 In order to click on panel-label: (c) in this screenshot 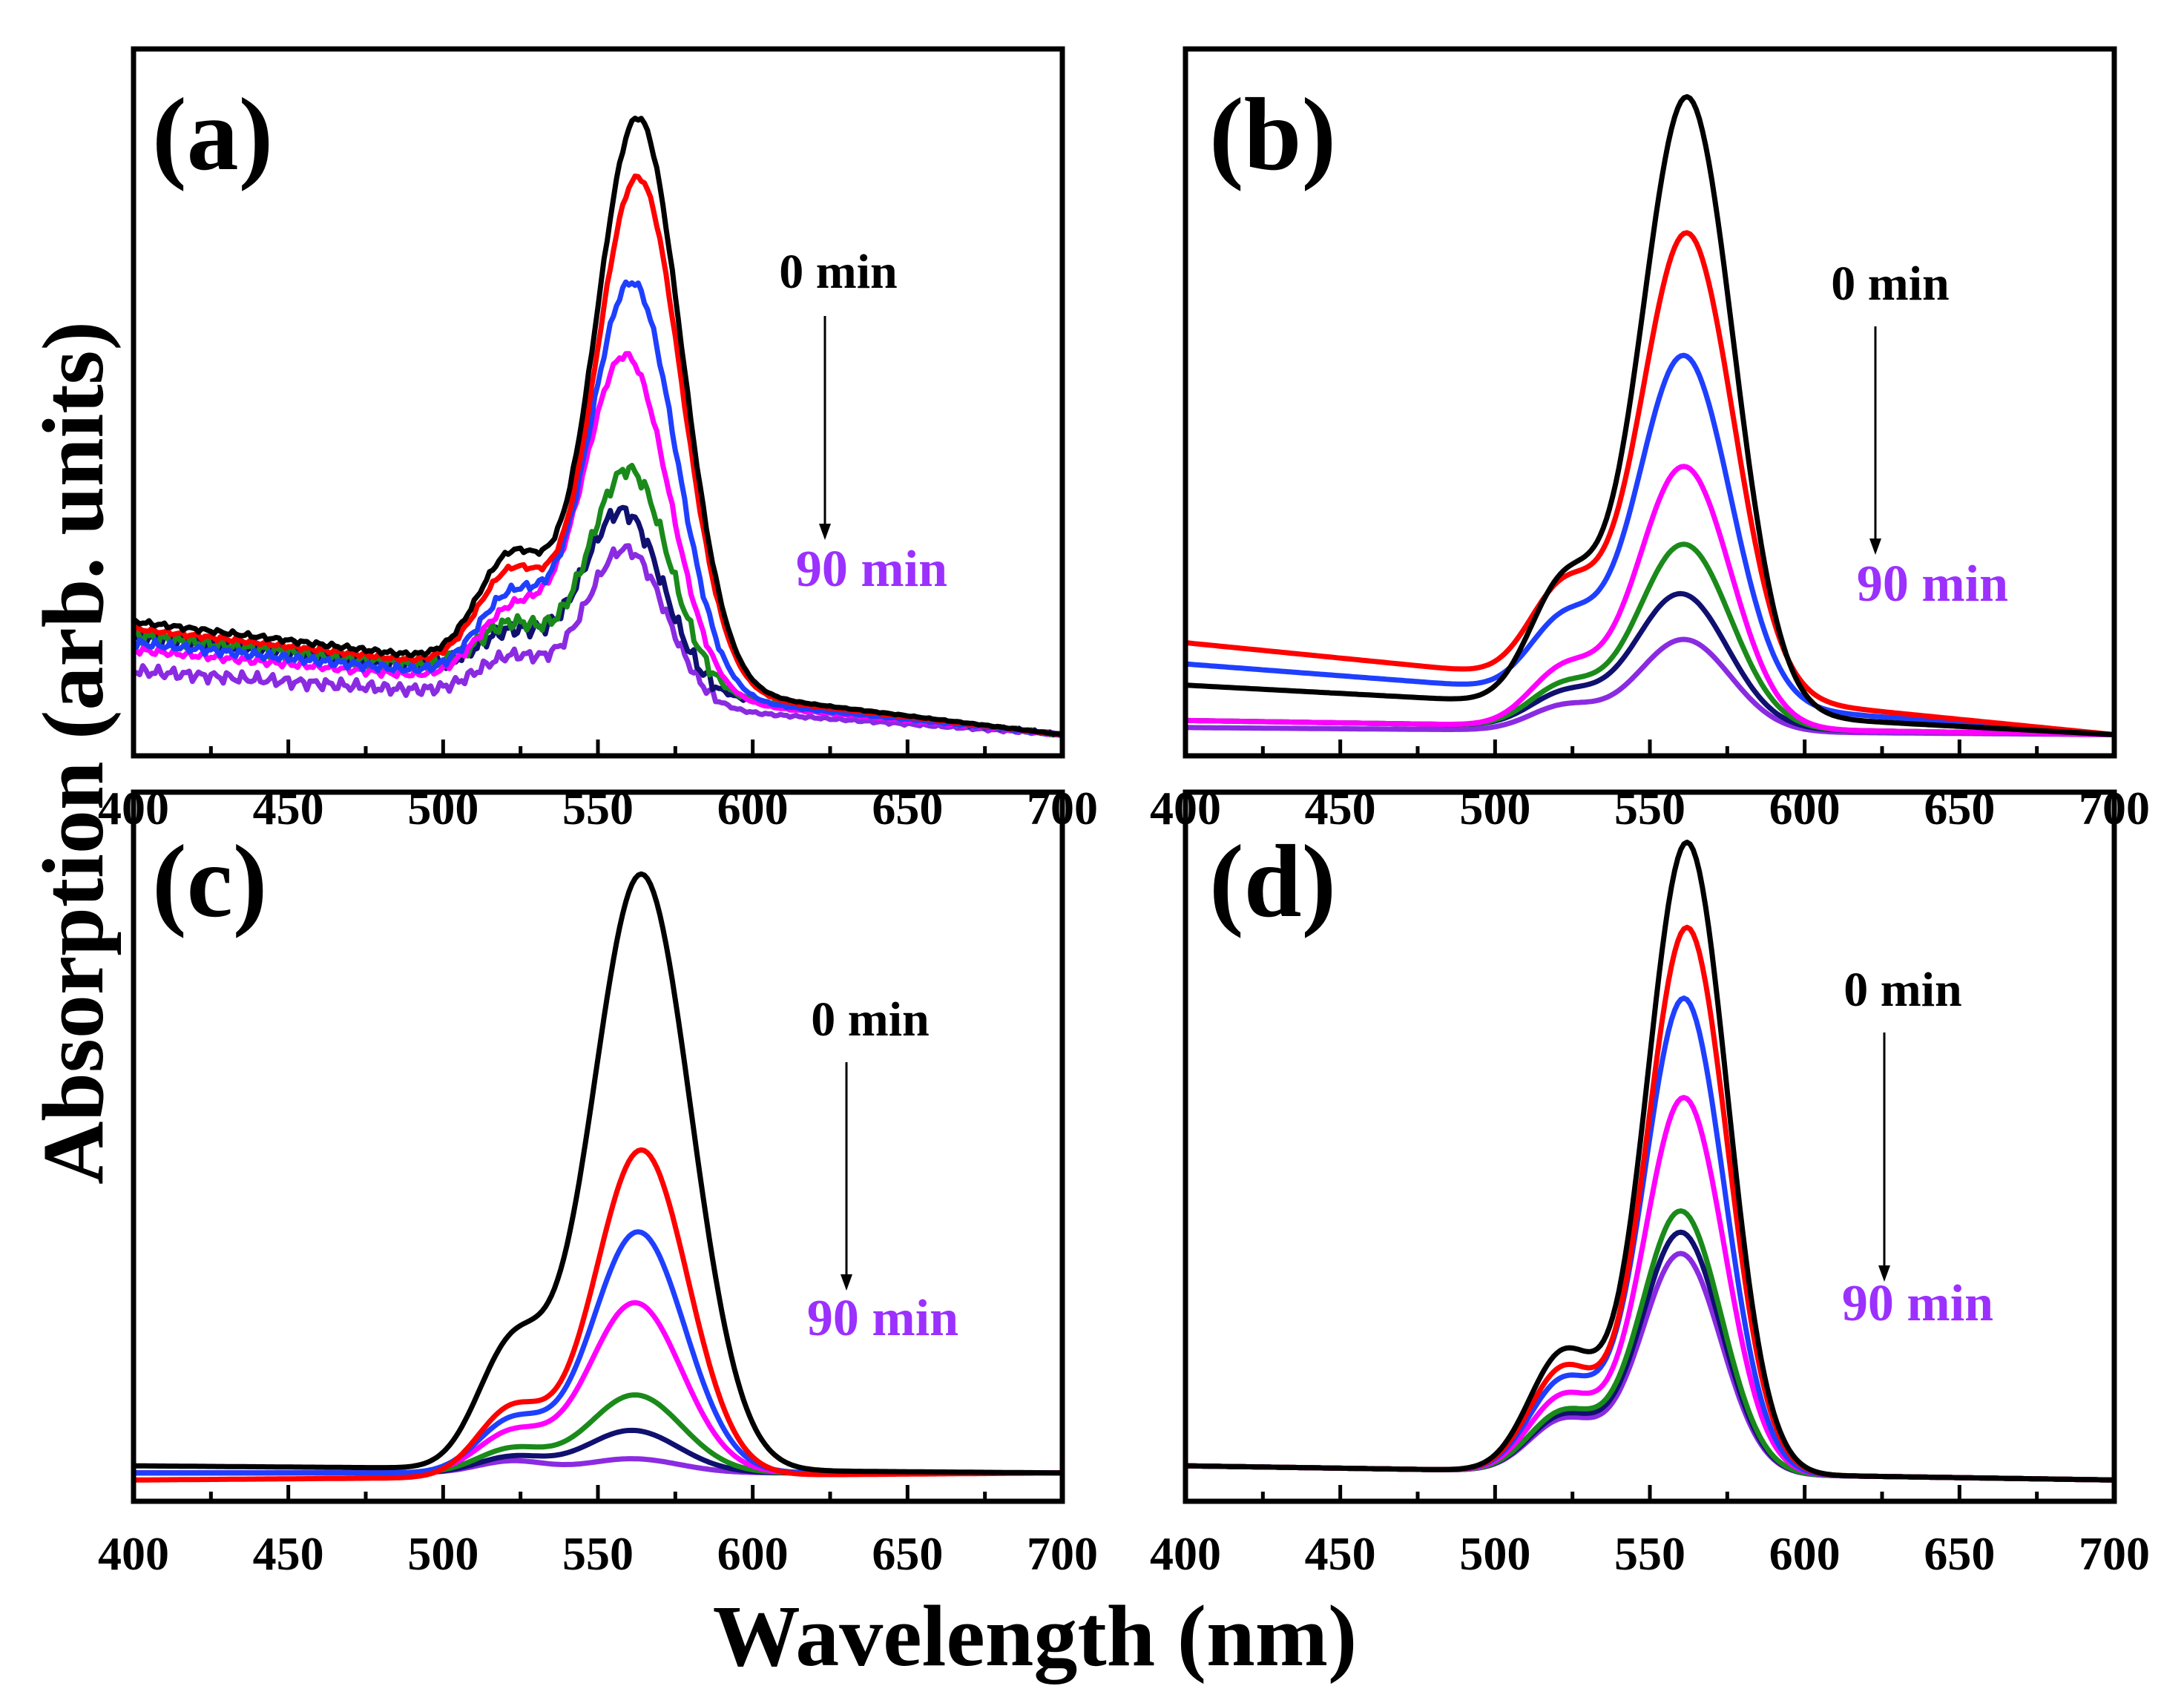, I will do `click(210, 881)`.